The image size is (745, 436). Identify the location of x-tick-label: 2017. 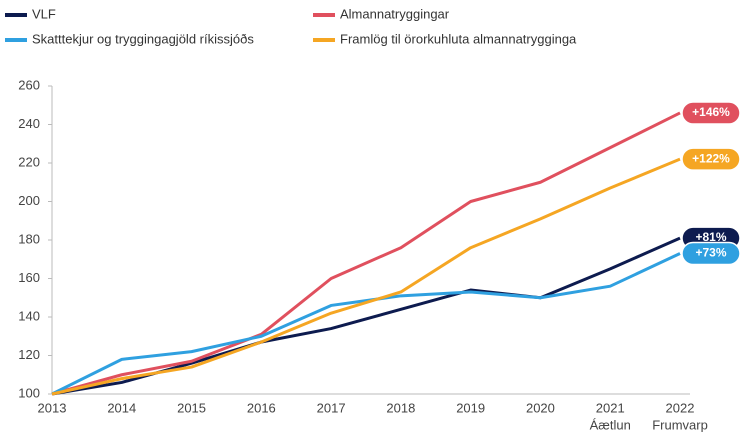
(331, 407).